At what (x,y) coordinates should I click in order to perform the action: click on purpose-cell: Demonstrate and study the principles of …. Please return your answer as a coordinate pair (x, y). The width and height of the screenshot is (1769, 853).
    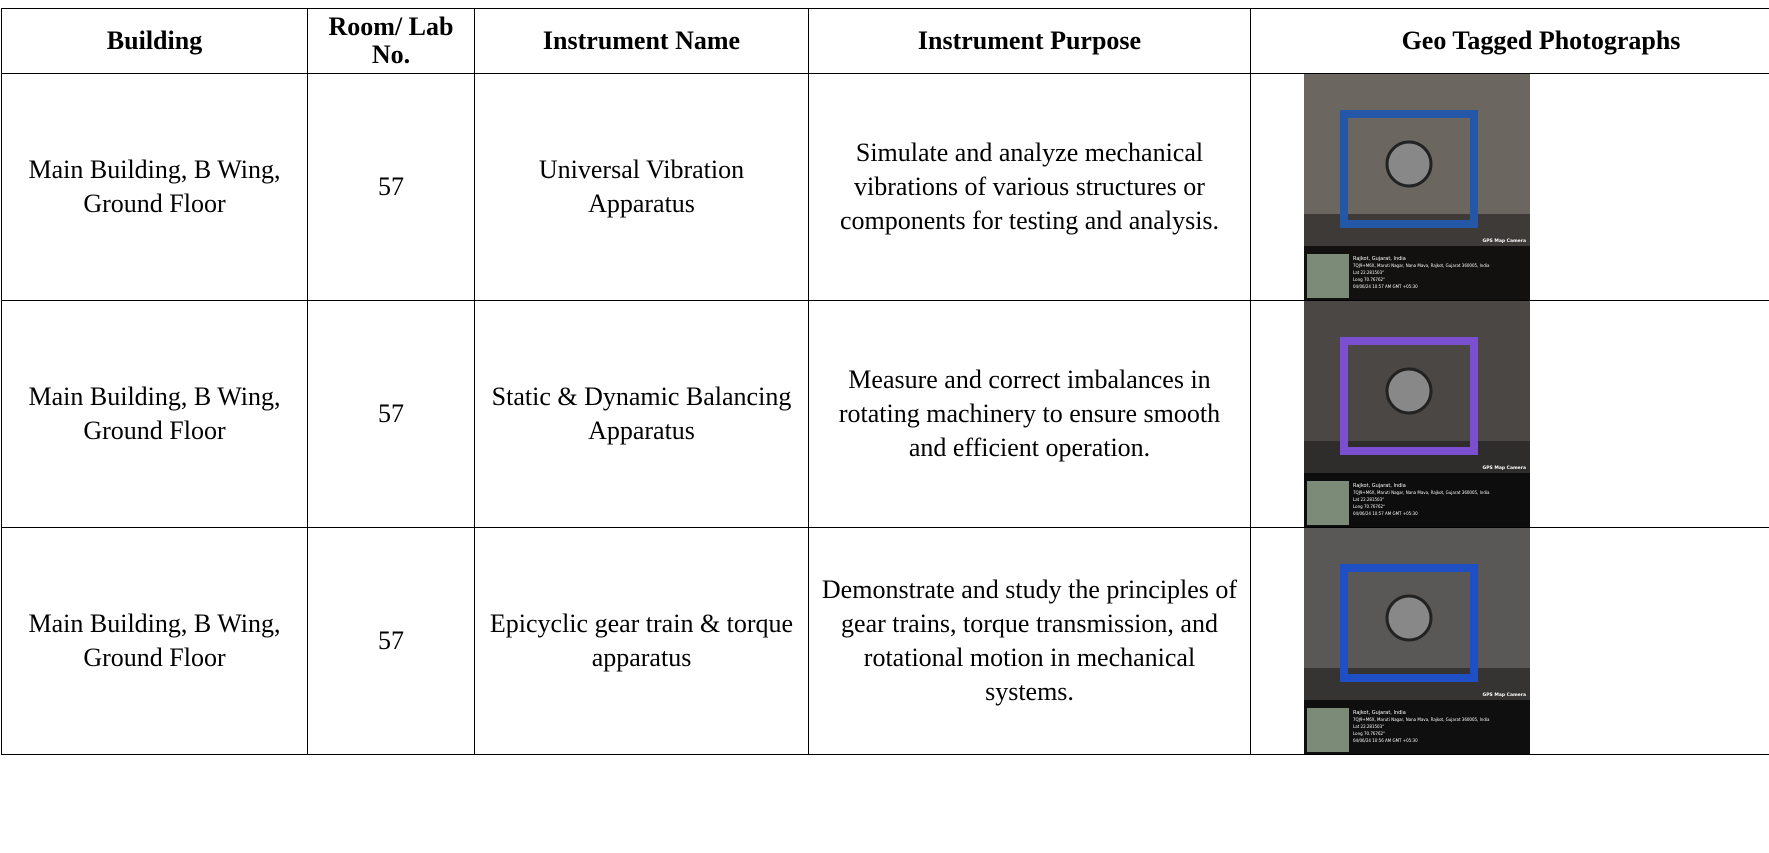
    Looking at the image, I should click on (1029, 641).